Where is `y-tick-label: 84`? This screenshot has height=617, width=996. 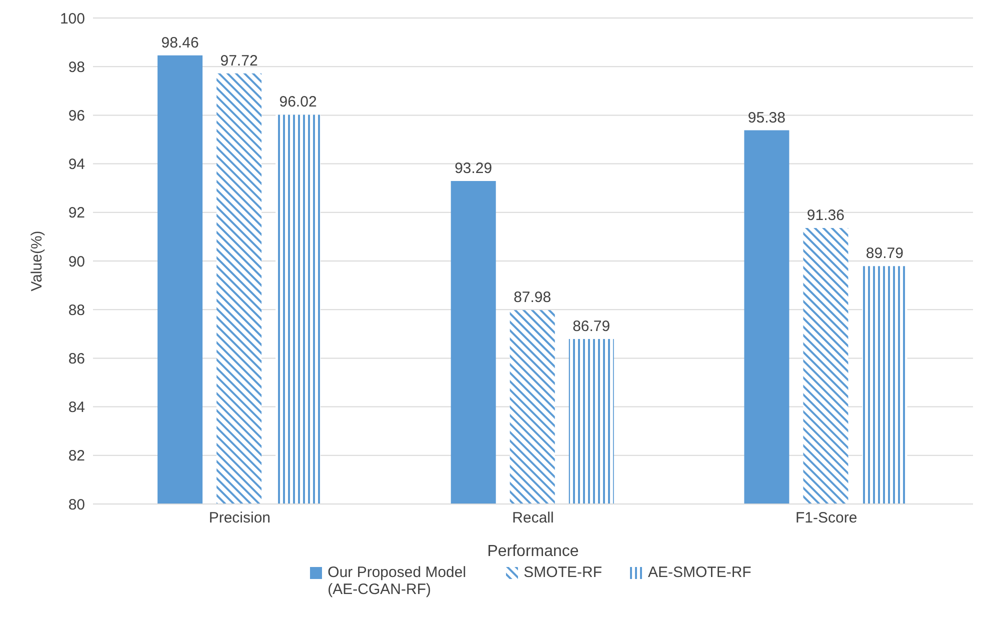 y-tick-label: 84 is located at coordinates (76, 407).